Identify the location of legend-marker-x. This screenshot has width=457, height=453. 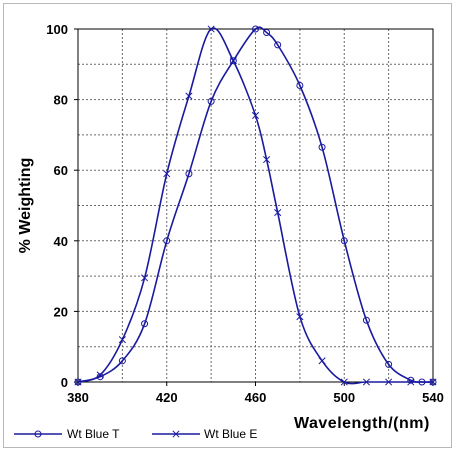
(176, 434).